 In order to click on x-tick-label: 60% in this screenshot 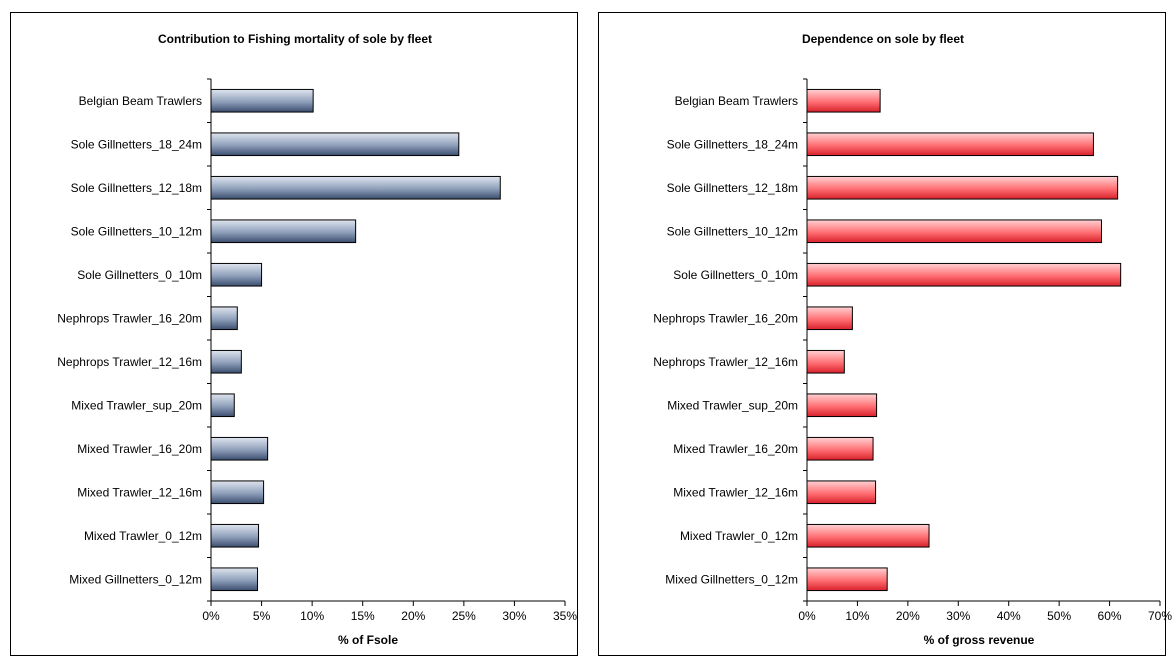, I will do `click(1110, 616)`.